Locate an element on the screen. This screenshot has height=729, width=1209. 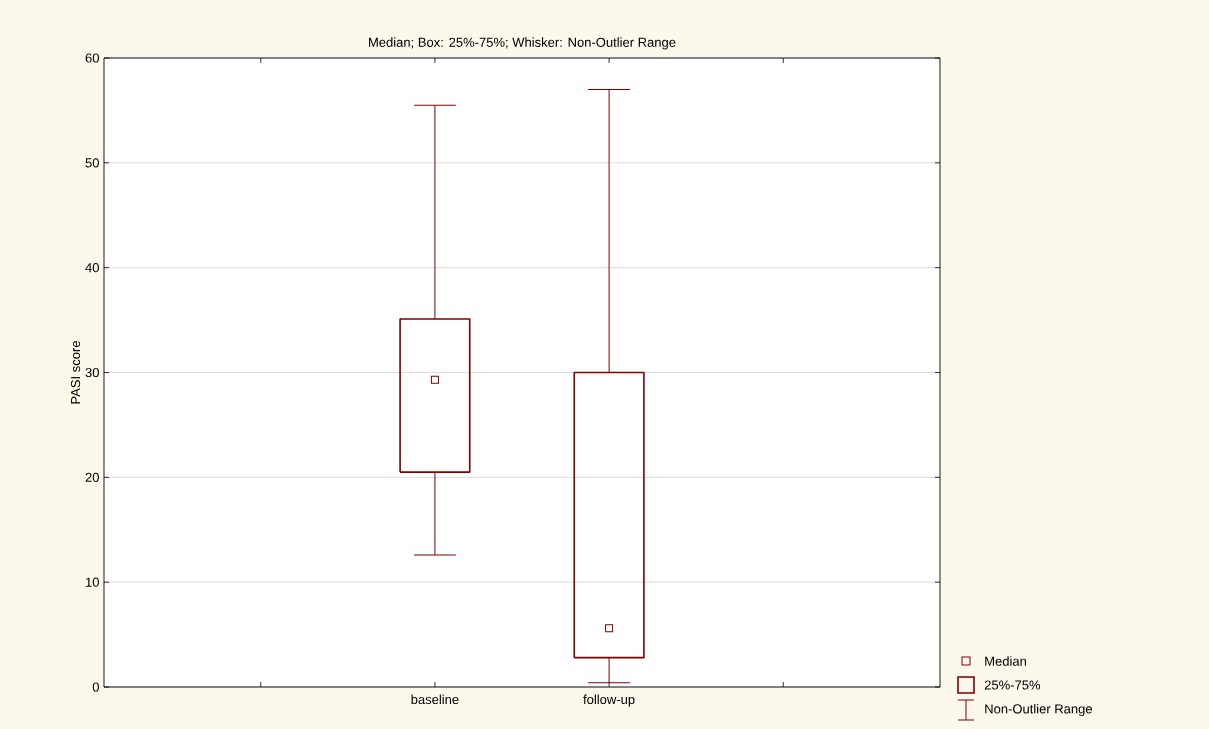
text: Non-Outlier Range is located at coordinates (1038, 710).